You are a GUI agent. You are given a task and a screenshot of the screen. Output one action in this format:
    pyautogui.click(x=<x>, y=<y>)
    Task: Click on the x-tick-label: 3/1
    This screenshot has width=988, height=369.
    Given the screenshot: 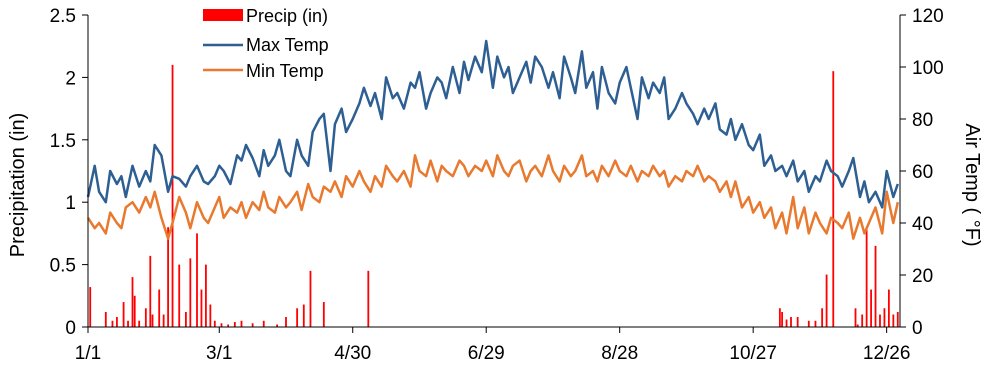 What is the action you would take?
    pyautogui.click(x=219, y=353)
    